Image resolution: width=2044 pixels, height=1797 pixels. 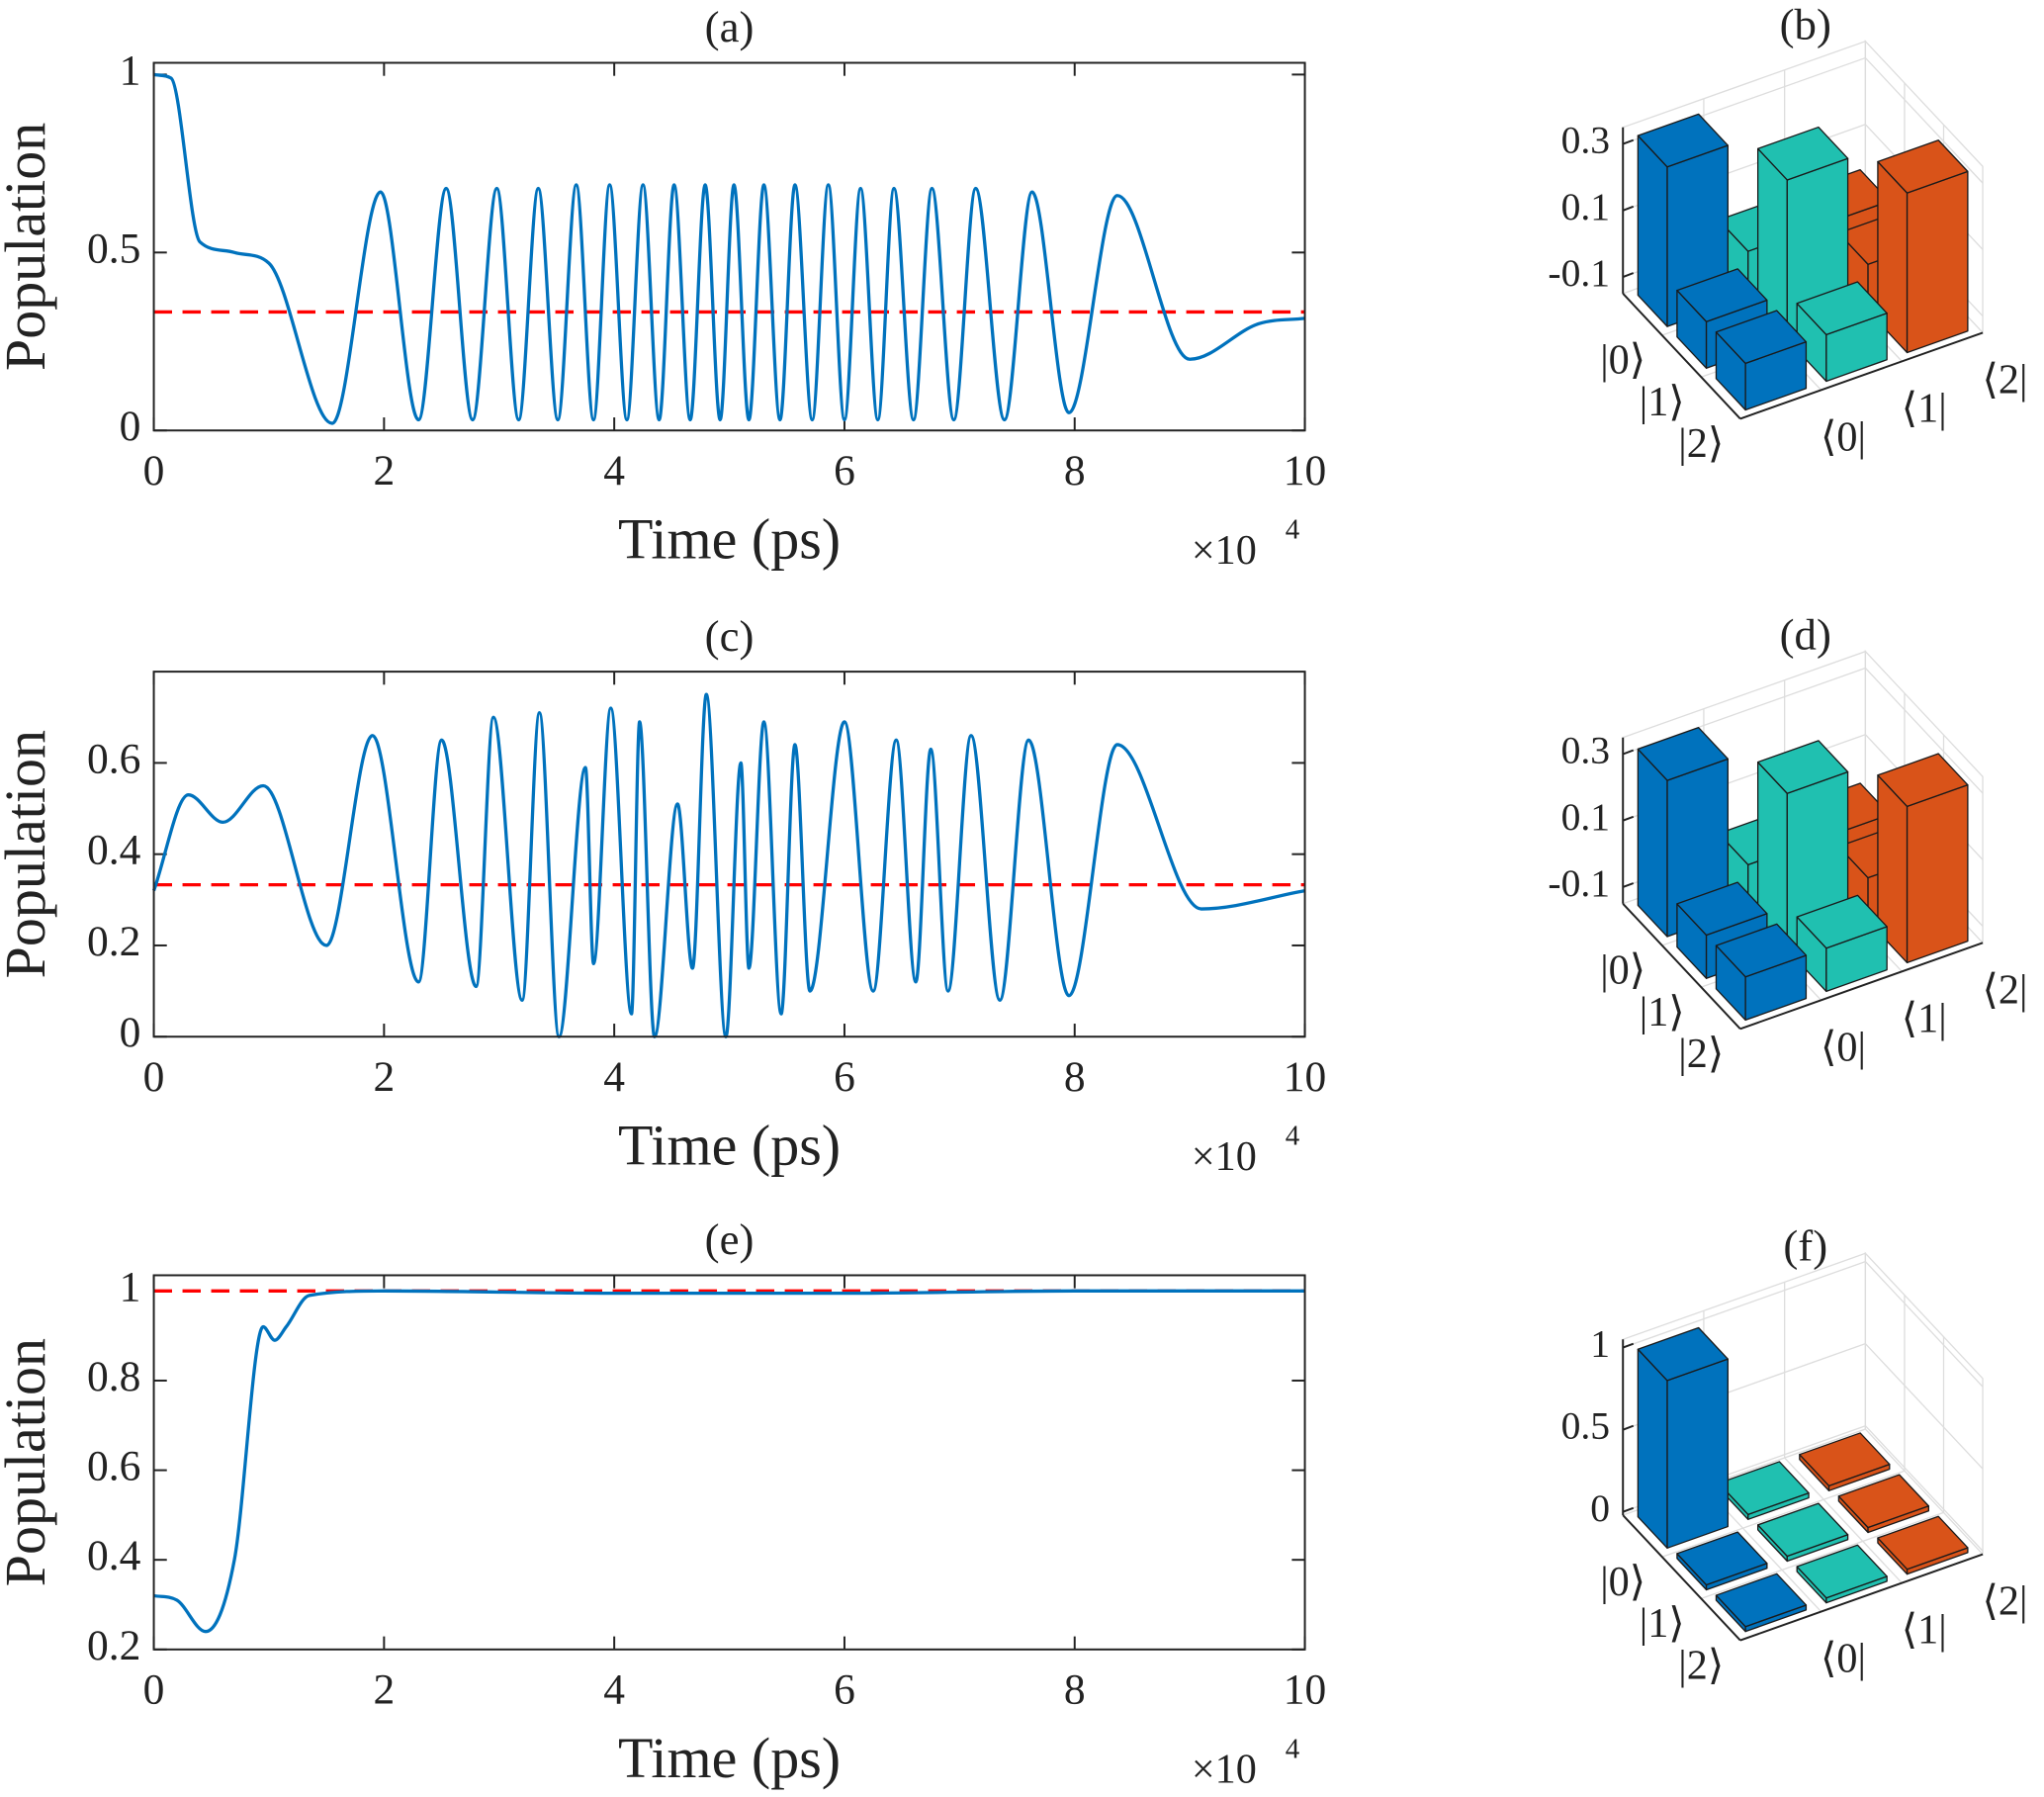 I want to click on z-tick-label: 0.1, so click(x=1585, y=207).